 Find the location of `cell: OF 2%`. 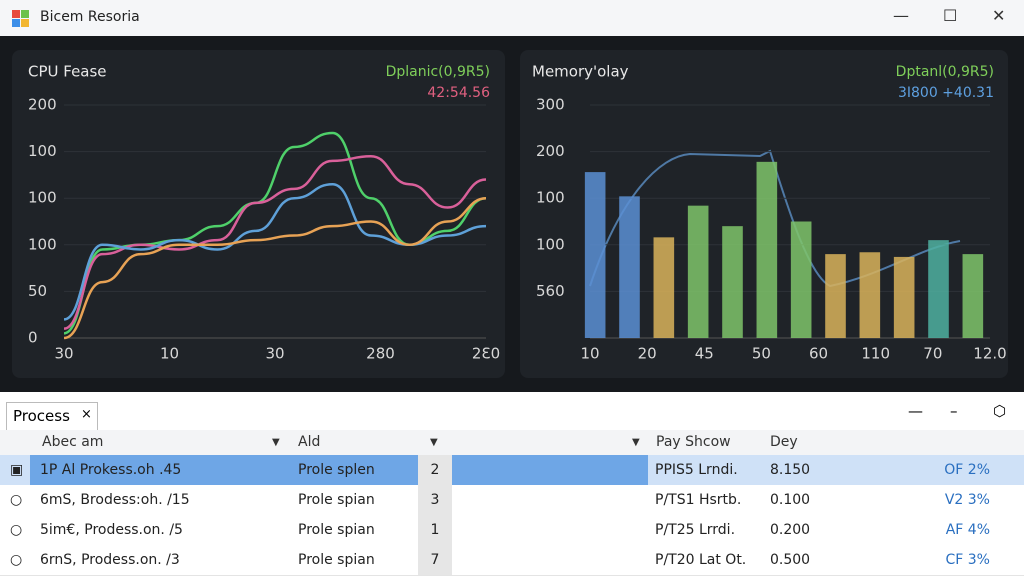

cell: OF 2% is located at coordinates (967, 470).